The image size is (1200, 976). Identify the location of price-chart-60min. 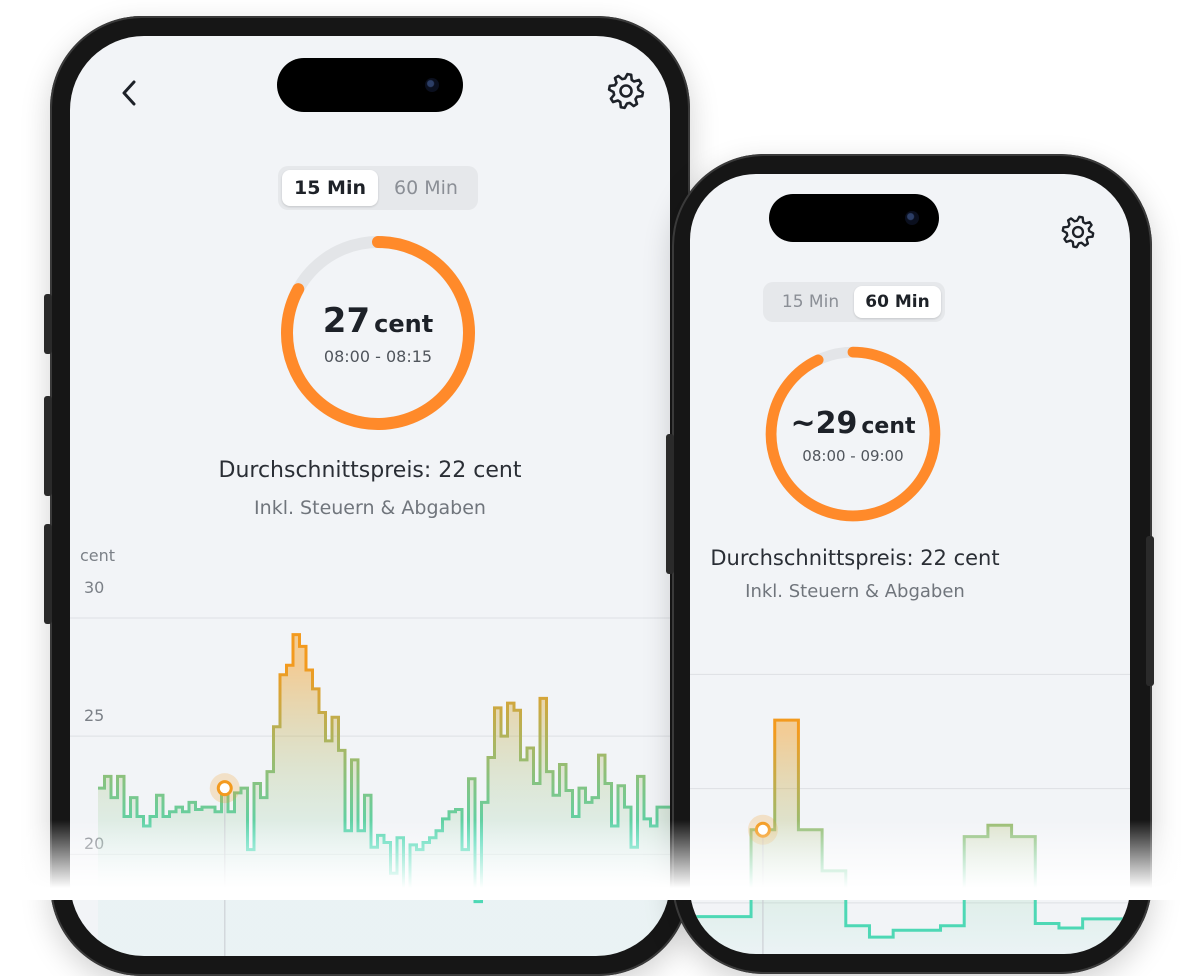
(910, 784).